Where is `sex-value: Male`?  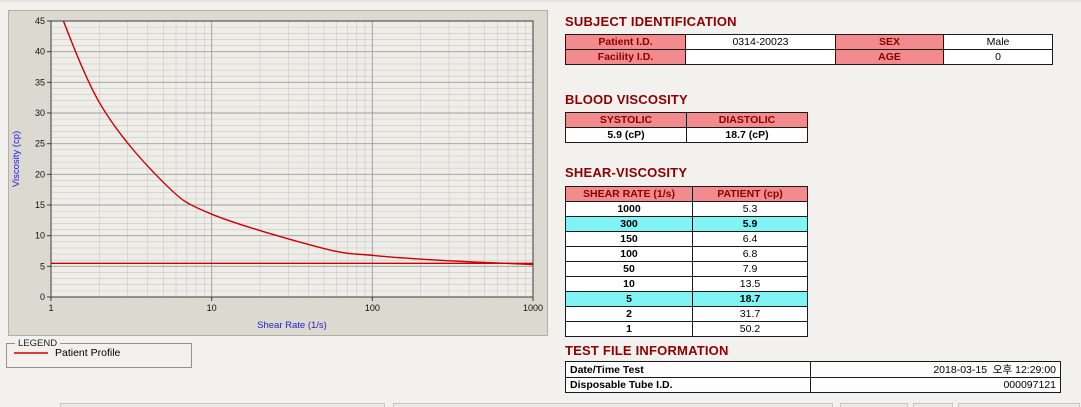 sex-value: Male is located at coordinates (998, 42).